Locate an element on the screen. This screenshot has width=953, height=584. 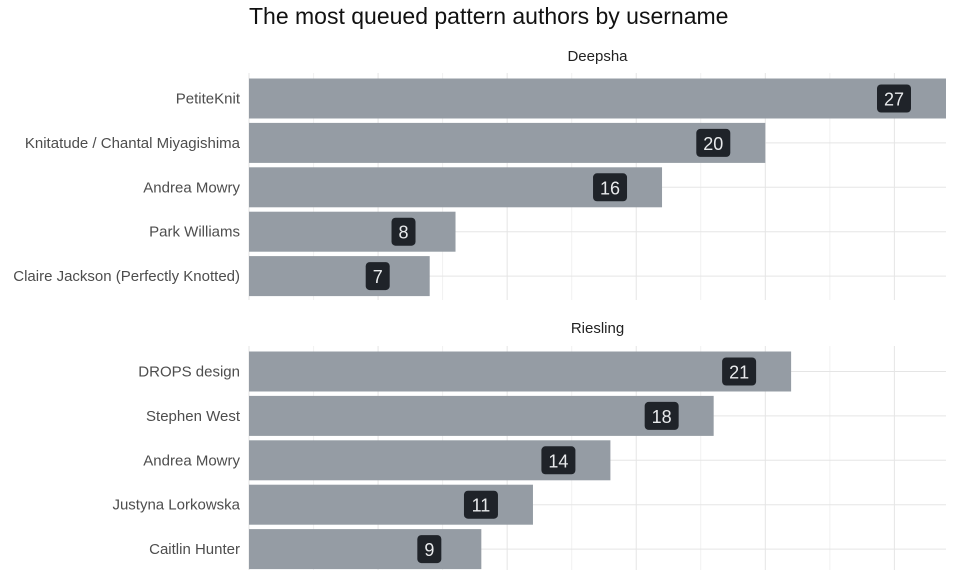
value-label: 14 is located at coordinates (558, 461).